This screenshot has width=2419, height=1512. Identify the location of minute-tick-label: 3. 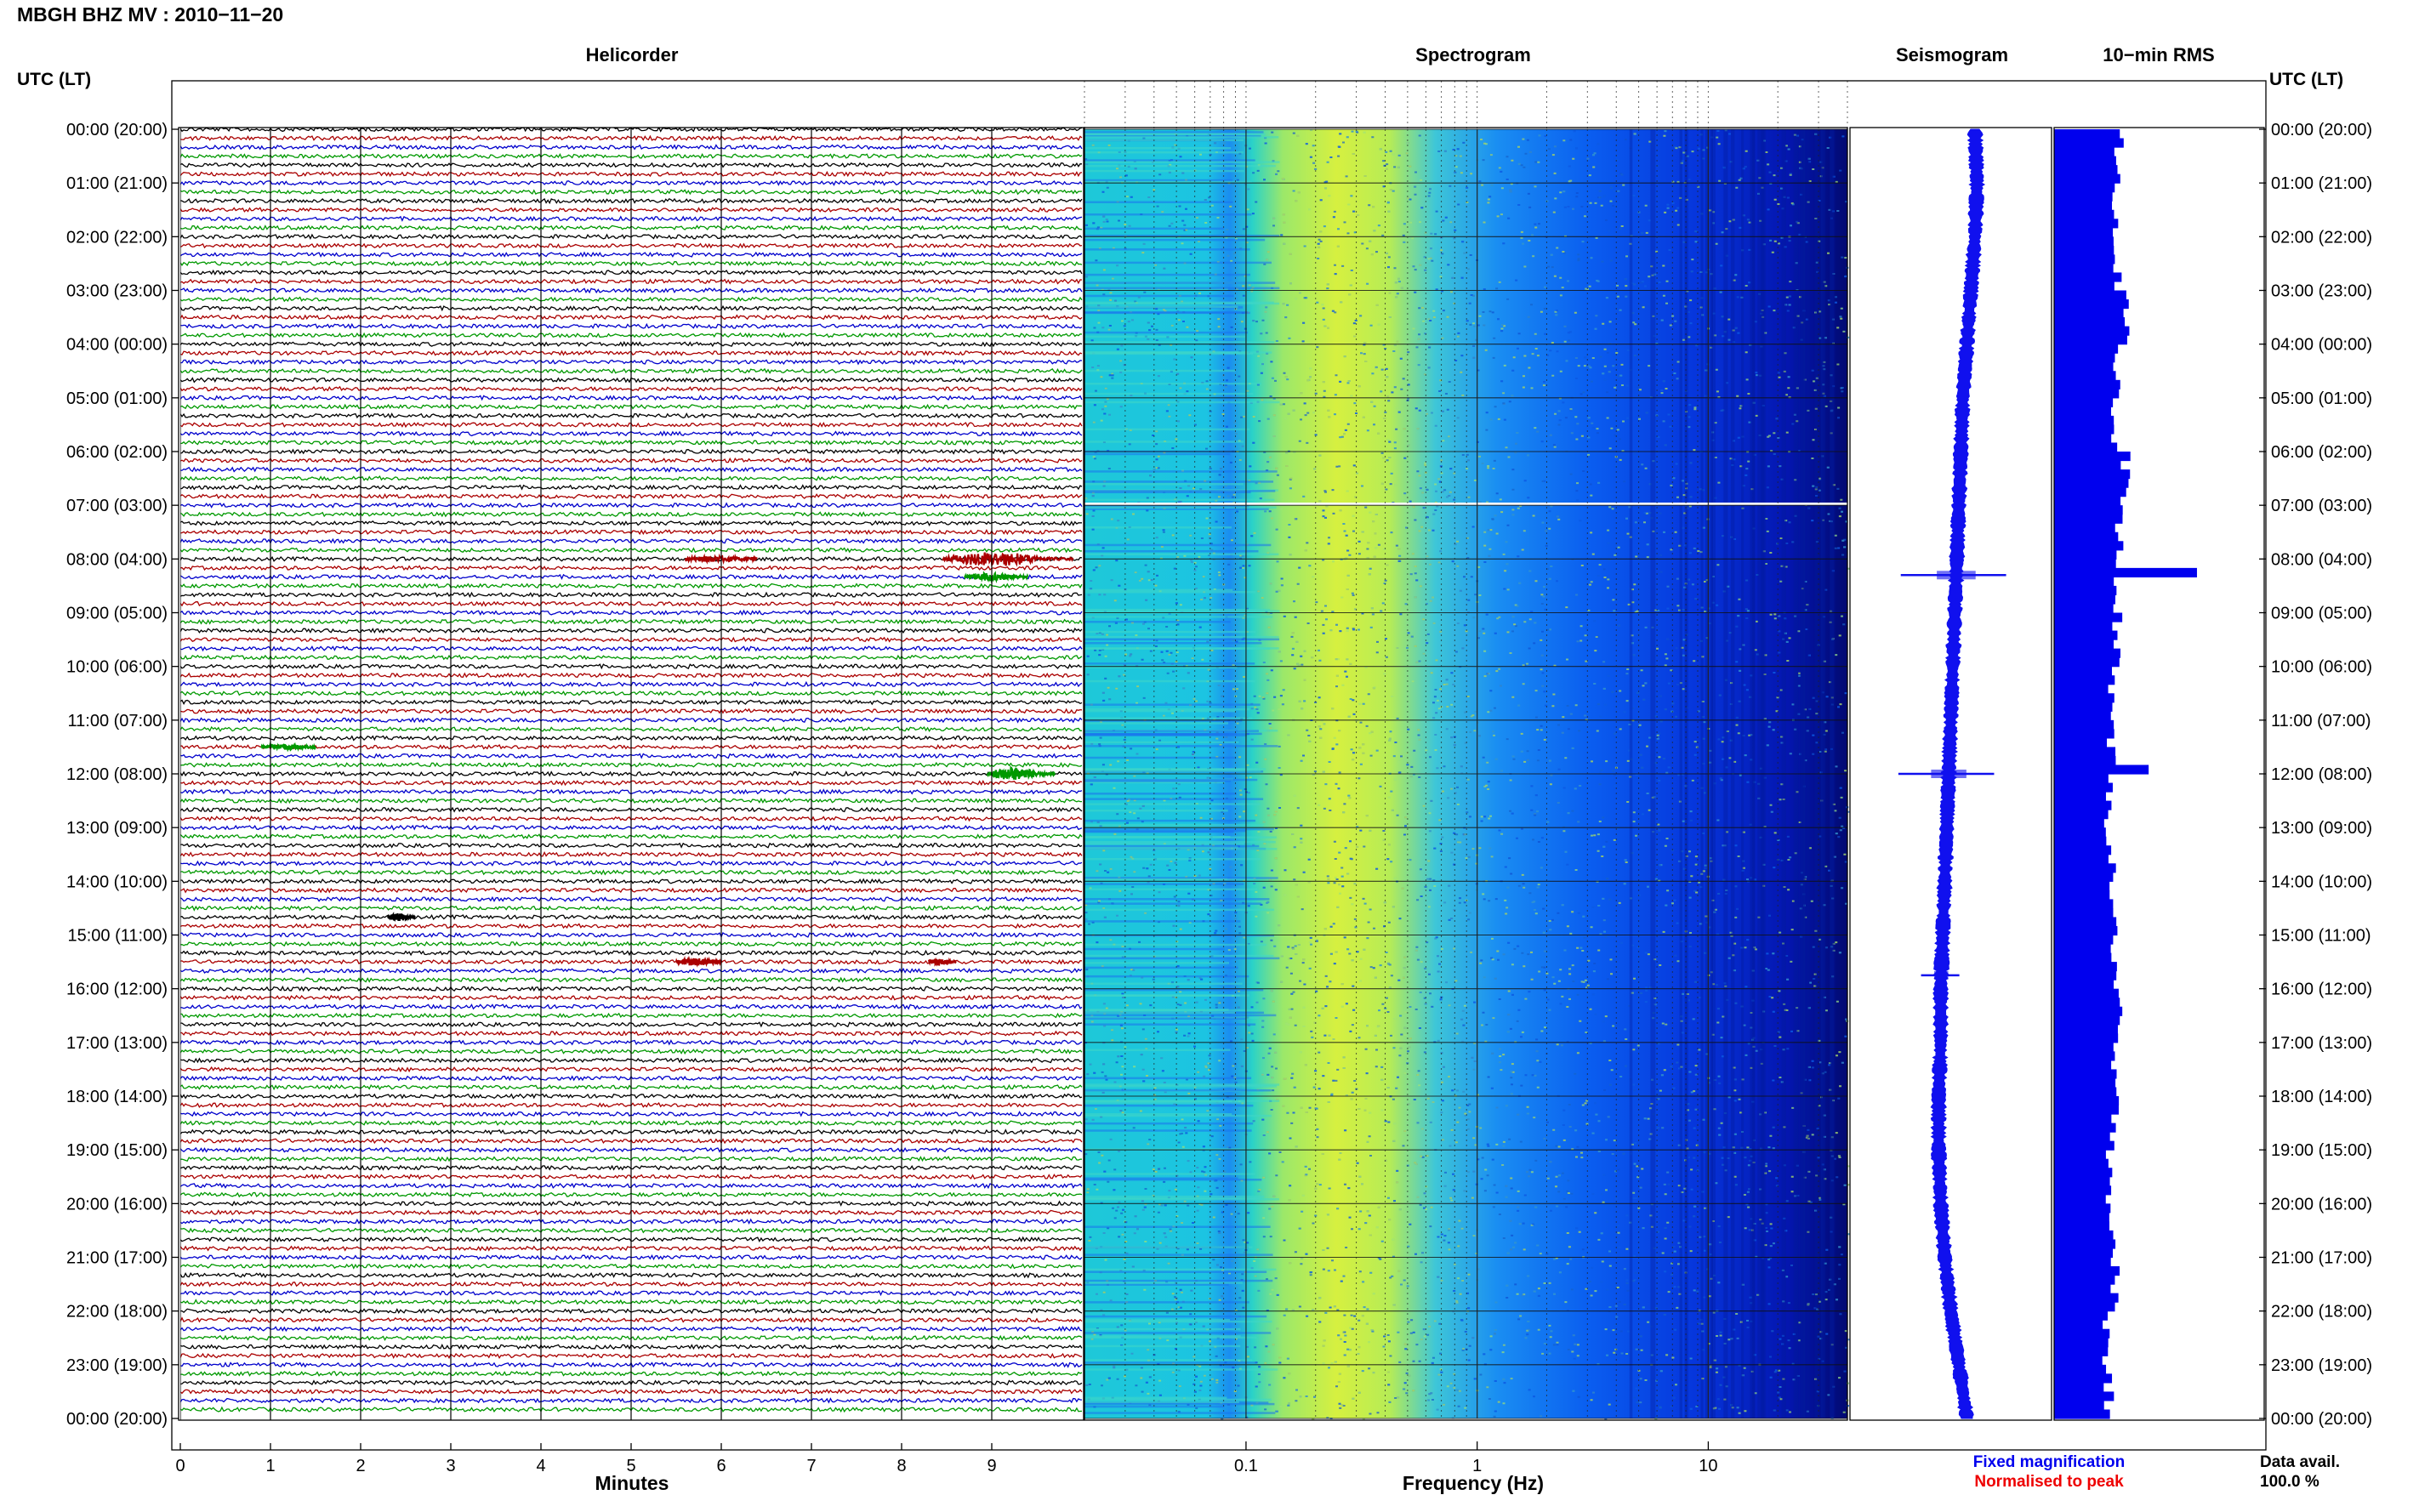
(450, 1466).